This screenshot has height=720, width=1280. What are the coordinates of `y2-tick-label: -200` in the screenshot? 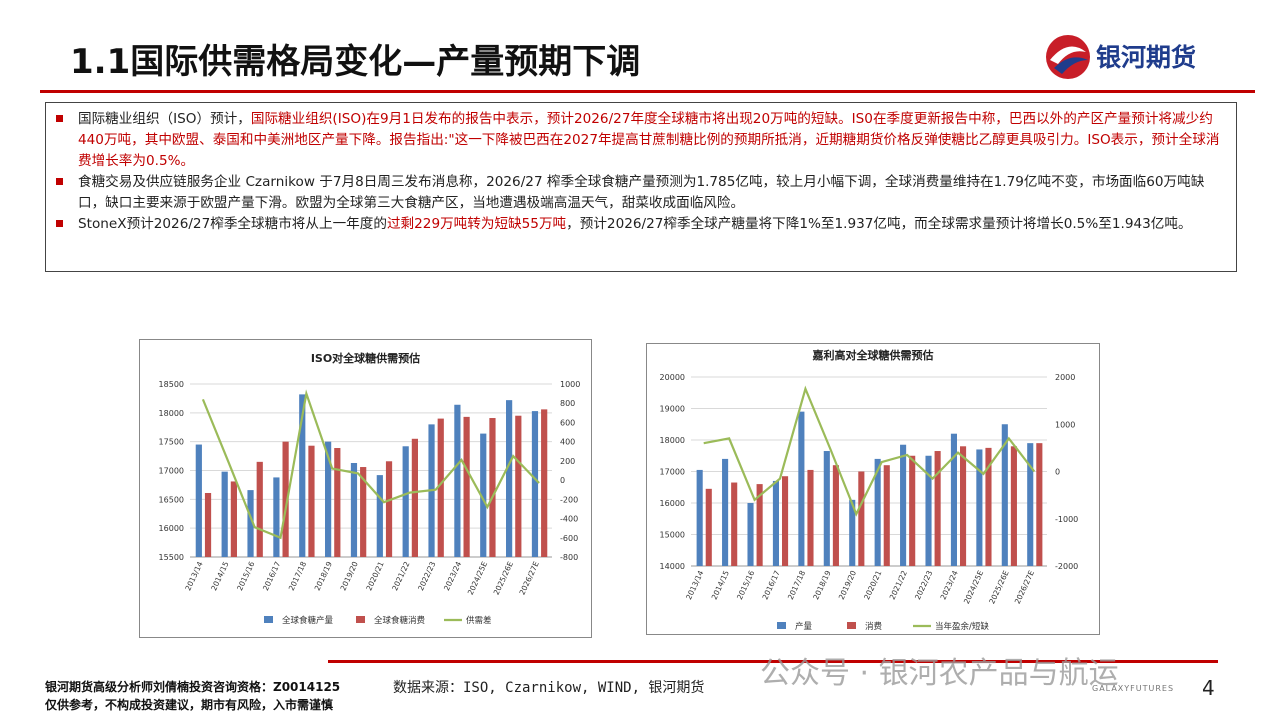 It's located at (569, 499).